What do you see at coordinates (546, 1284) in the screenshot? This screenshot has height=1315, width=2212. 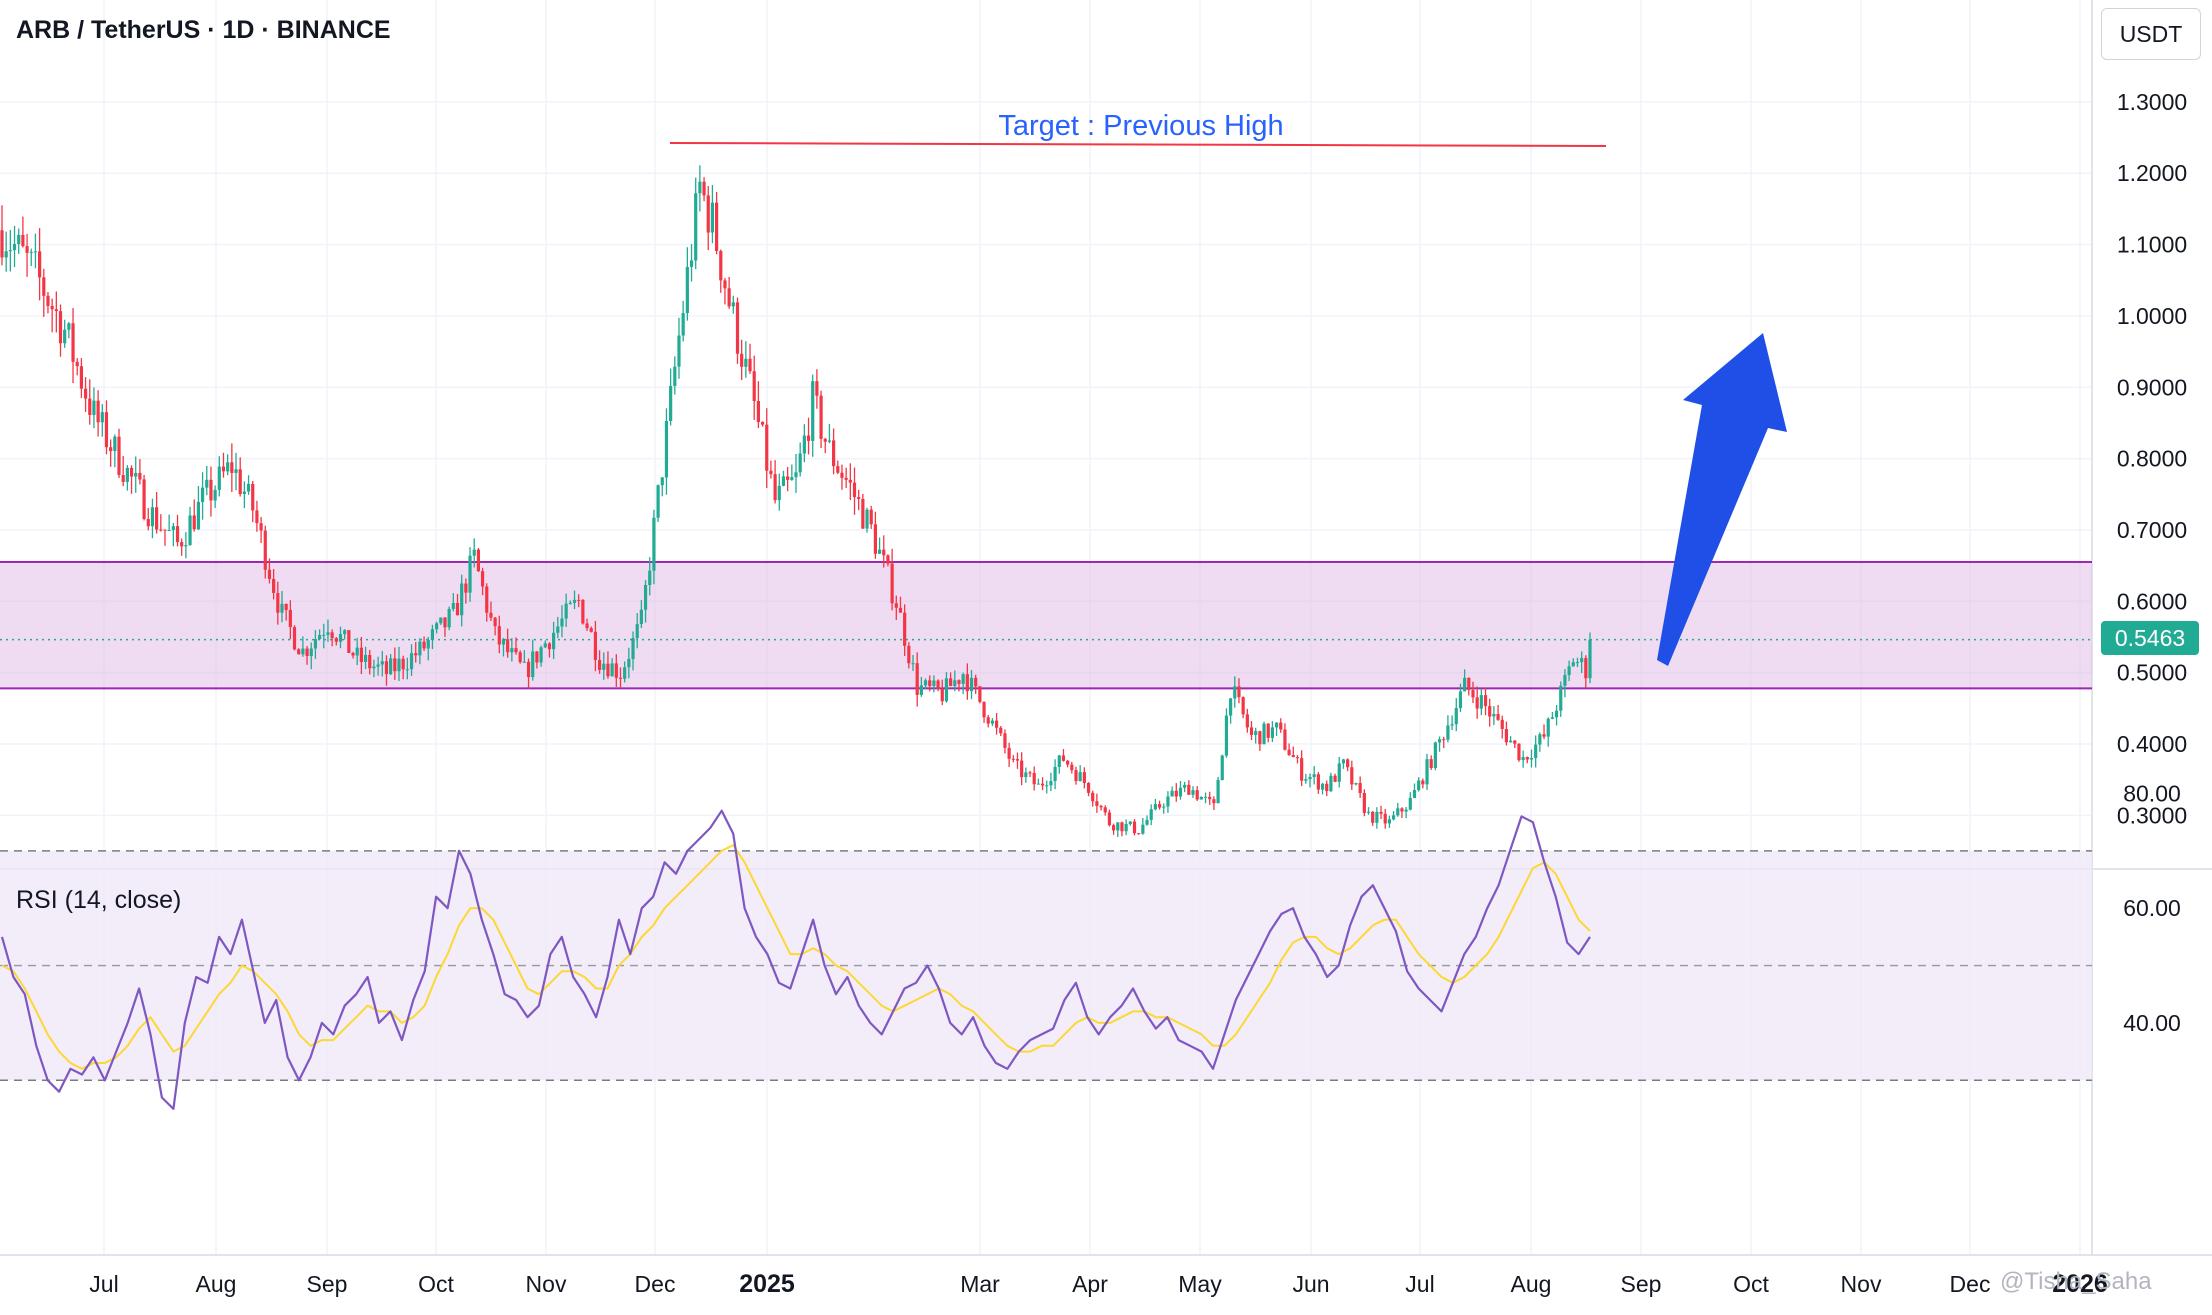 I see `time-tick-label: Nov` at bounding box center [546, 1284].